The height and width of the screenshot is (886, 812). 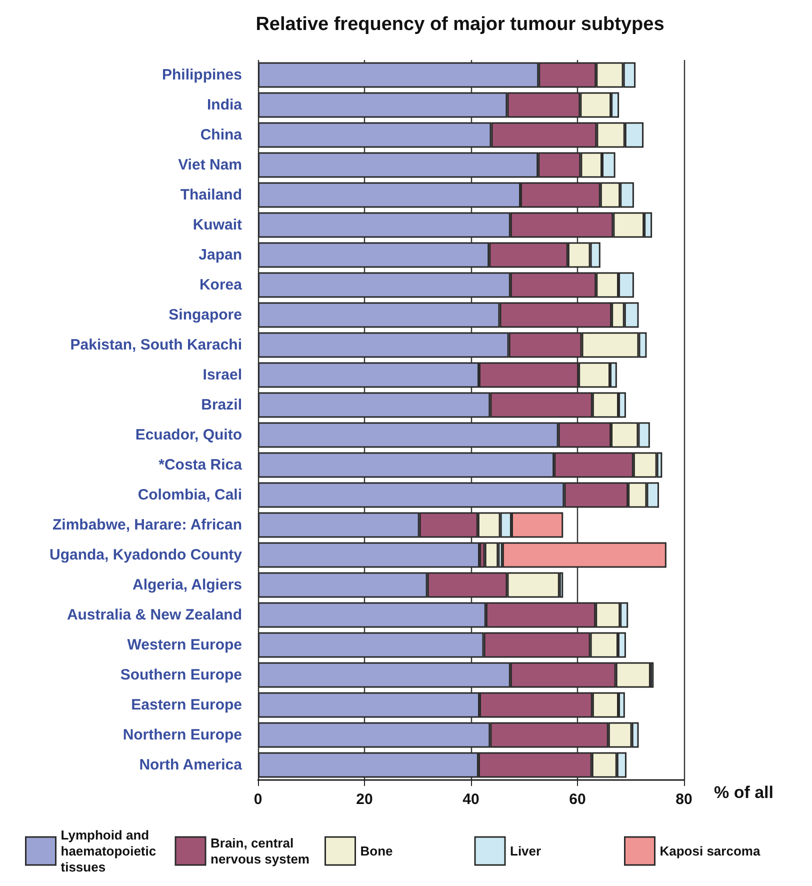 What do you see at coordinates (188, 435) in the screenshot?
I see `y-tick-label: Ecuador, Quito` at bounding box center [188, 435].